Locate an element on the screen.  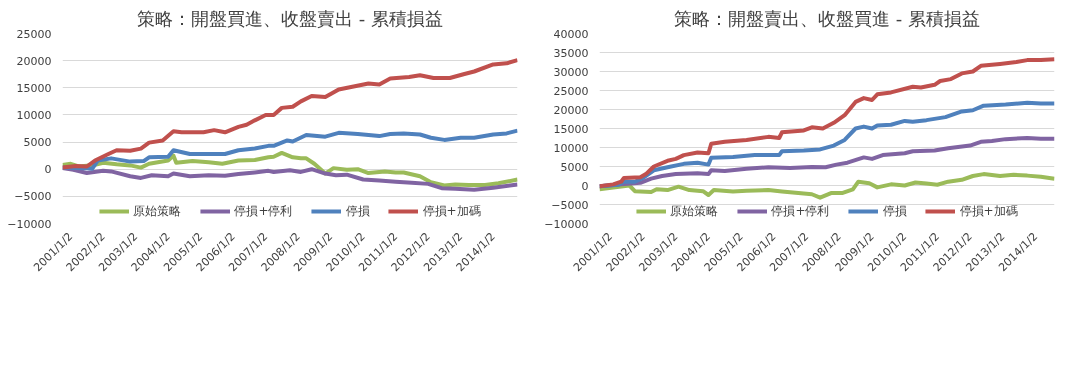
y-tick-label: 40000 is located at coordinates (571, 34).